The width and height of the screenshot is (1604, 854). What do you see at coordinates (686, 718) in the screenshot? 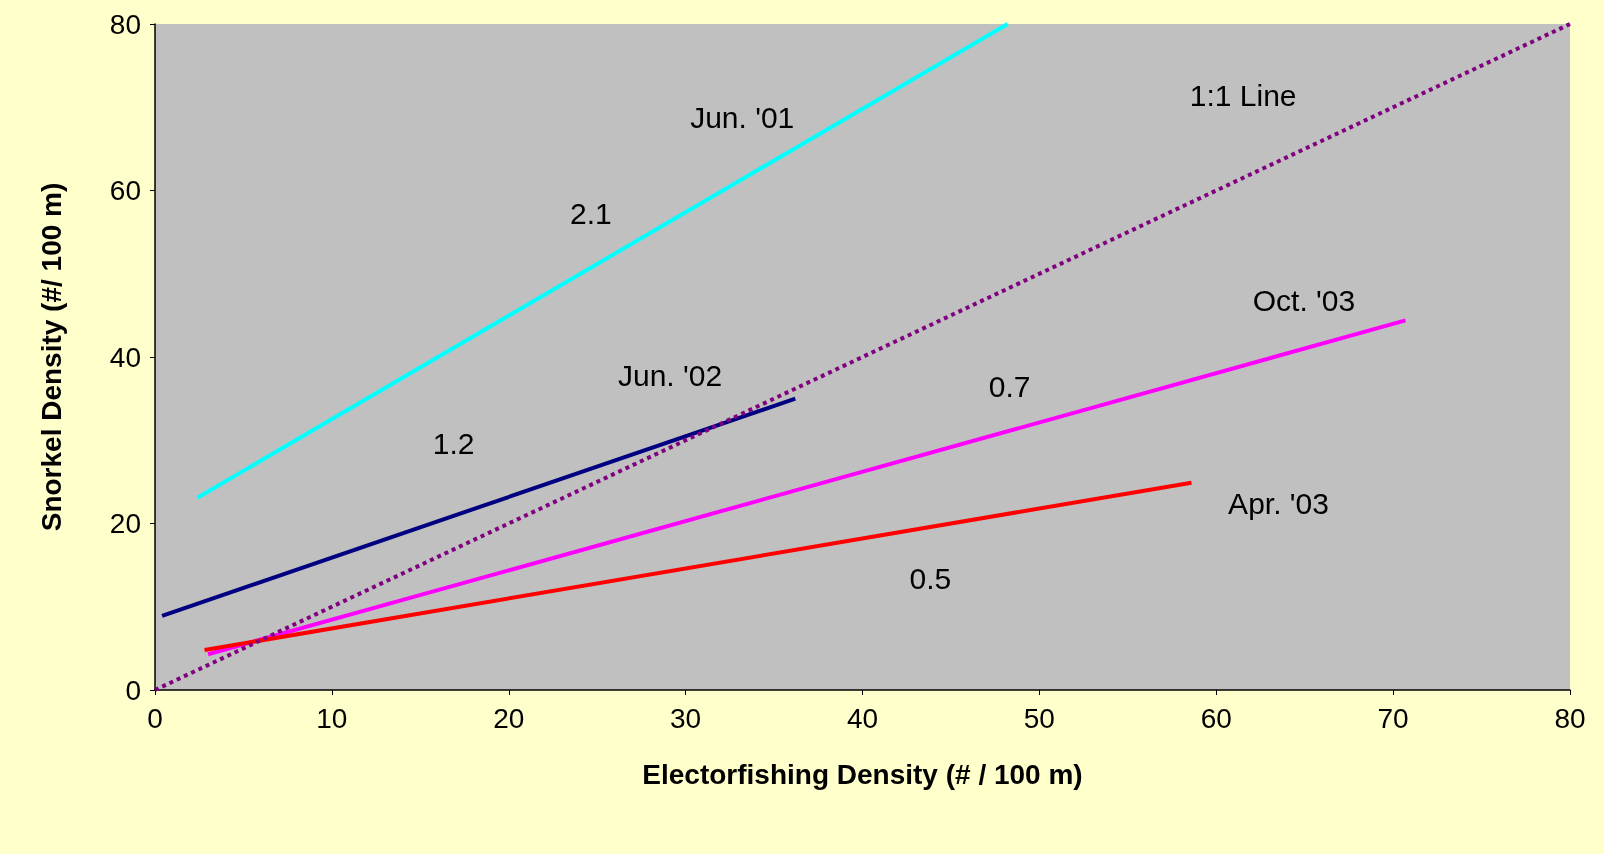
I see `x-tick-label: 30` at bounding box center [686, 718].